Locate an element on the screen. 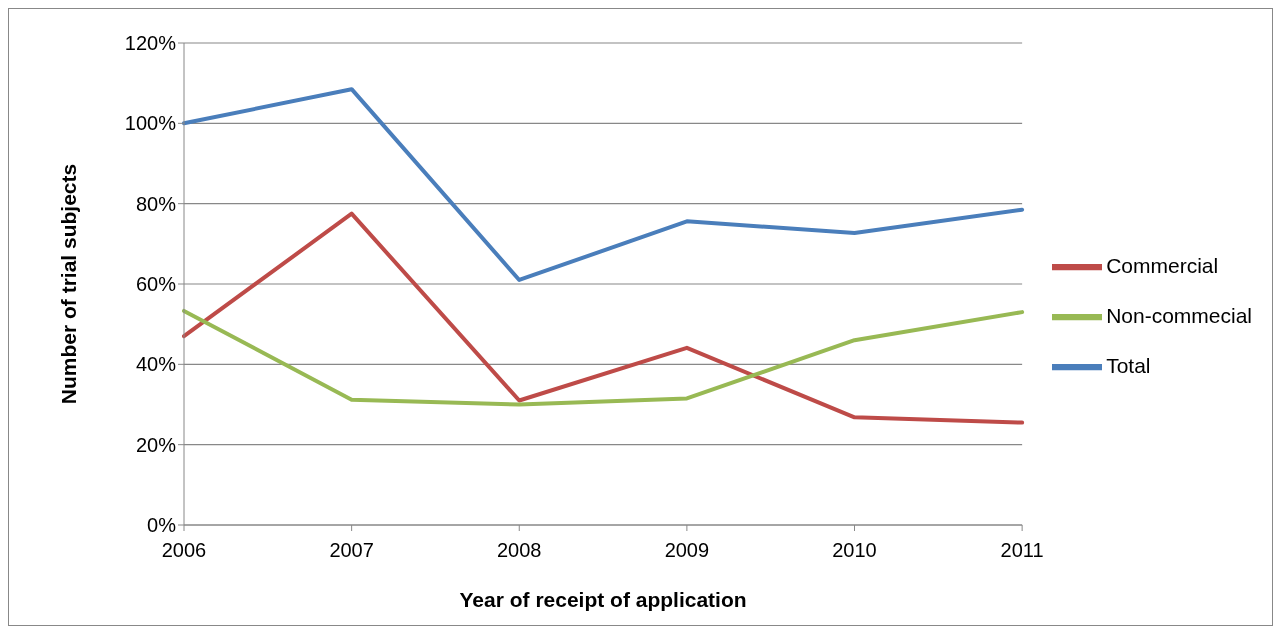 The height and width of the screenshot is (636, 1283). y-tick-label: 40% is located at coordinates (156, 364).